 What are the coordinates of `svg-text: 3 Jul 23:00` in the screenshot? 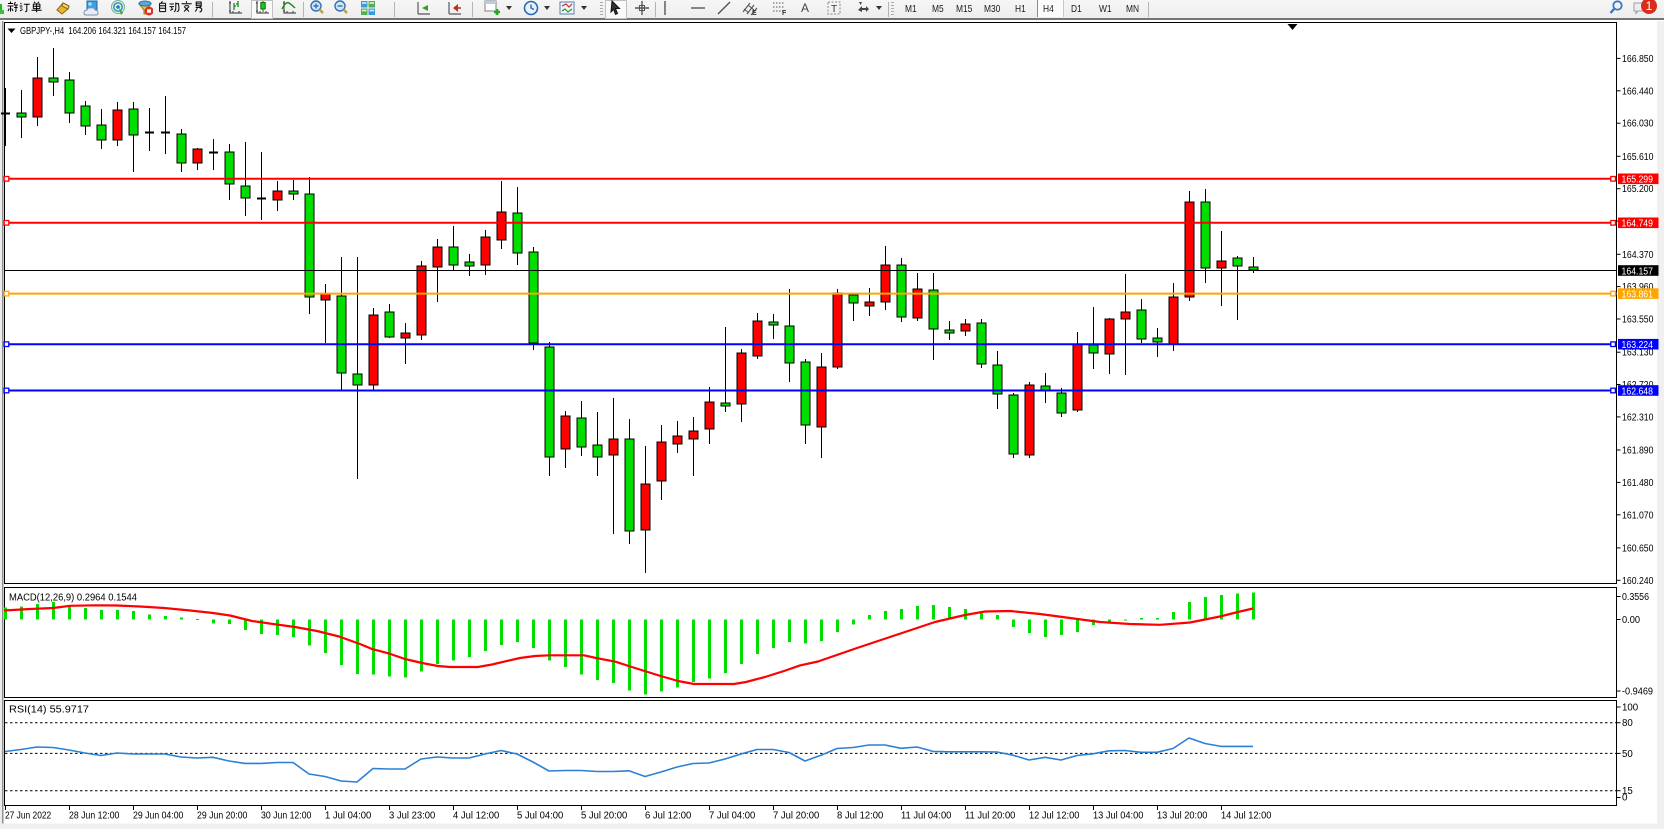 It's located at (412, 816).